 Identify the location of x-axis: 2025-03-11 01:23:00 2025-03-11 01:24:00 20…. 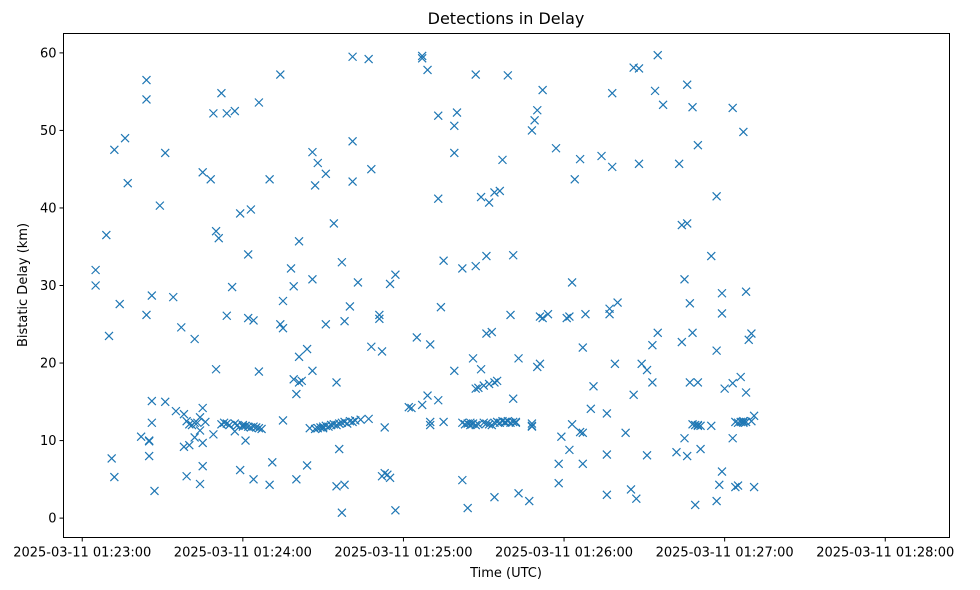
(483, 549).